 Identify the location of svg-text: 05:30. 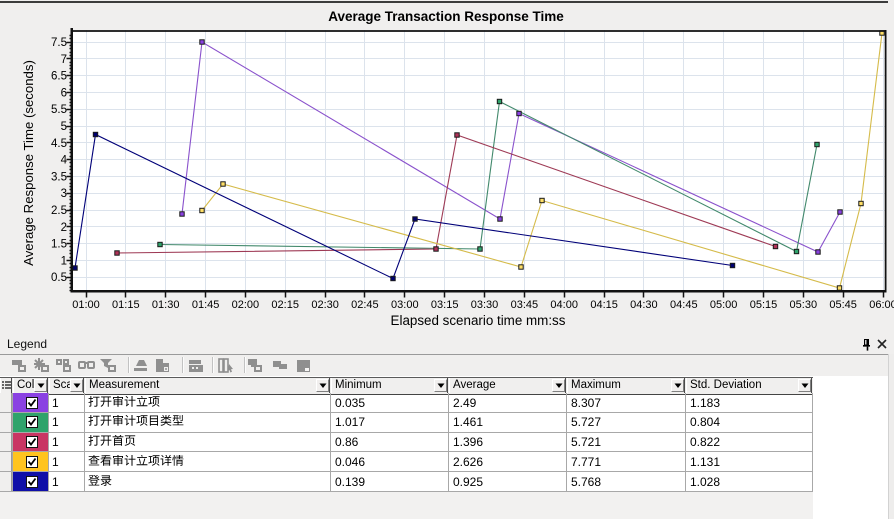
(804, 305).